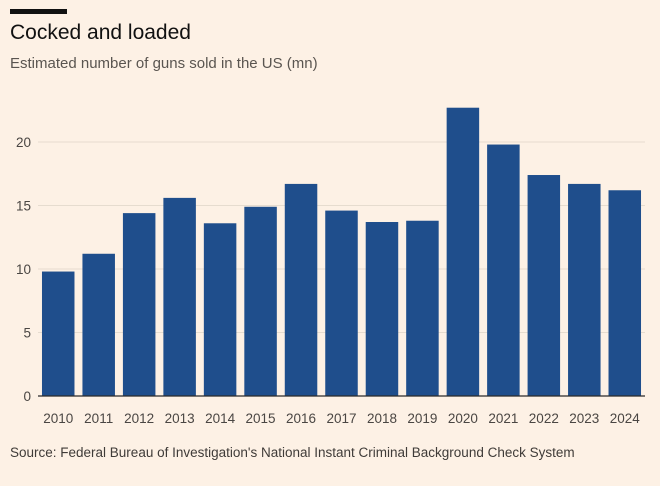  I want to click on x-tick-label: 2015, so click(261, 418).